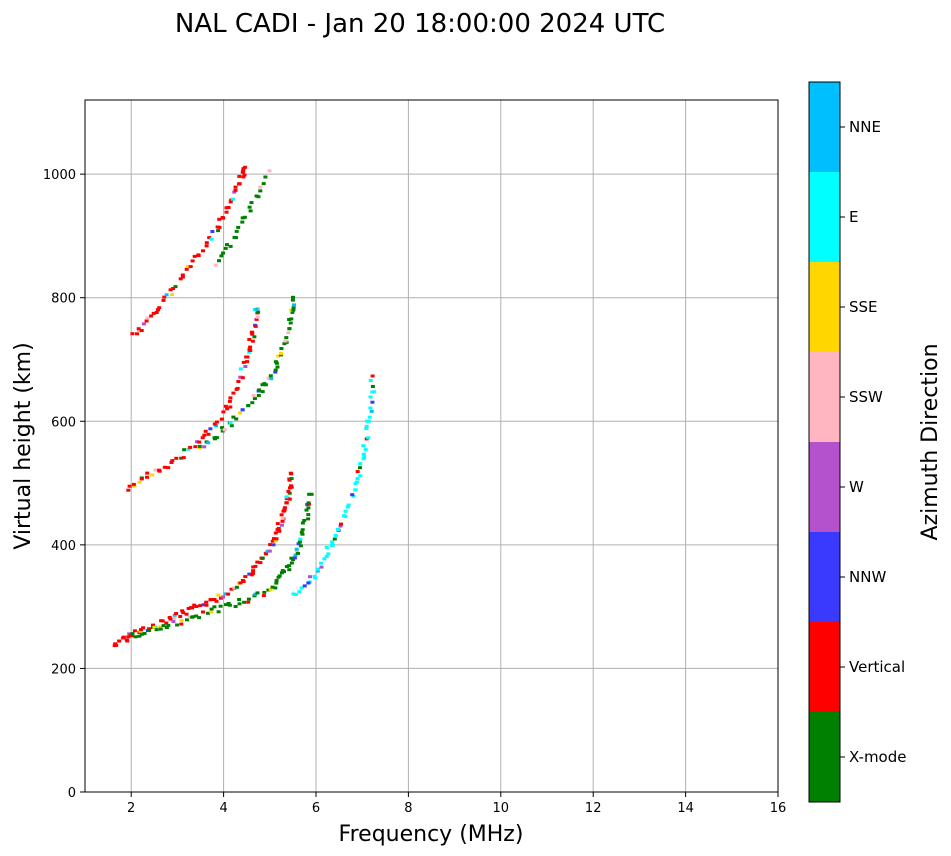  I want to click on colorbar-frame, so click(824, 442).